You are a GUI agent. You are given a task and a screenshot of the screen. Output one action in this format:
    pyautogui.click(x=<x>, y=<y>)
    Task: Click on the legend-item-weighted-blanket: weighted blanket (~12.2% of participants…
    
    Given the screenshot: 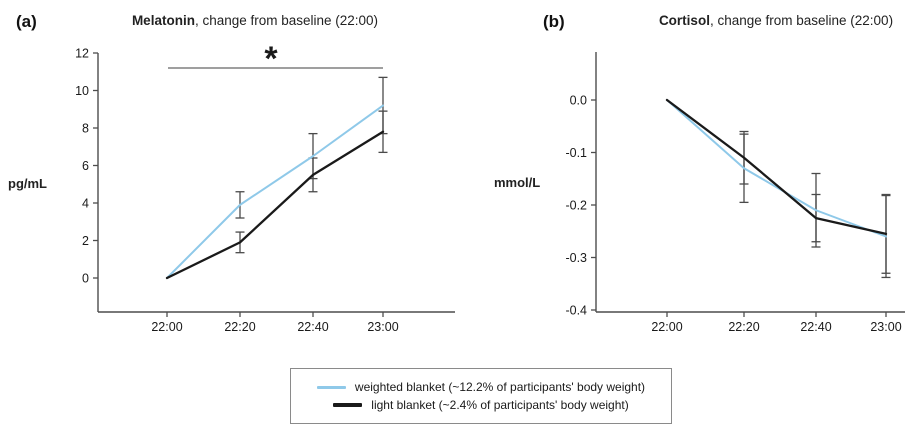 What is the action you would take?
    pyautogui.click(x=481, y=387)
    